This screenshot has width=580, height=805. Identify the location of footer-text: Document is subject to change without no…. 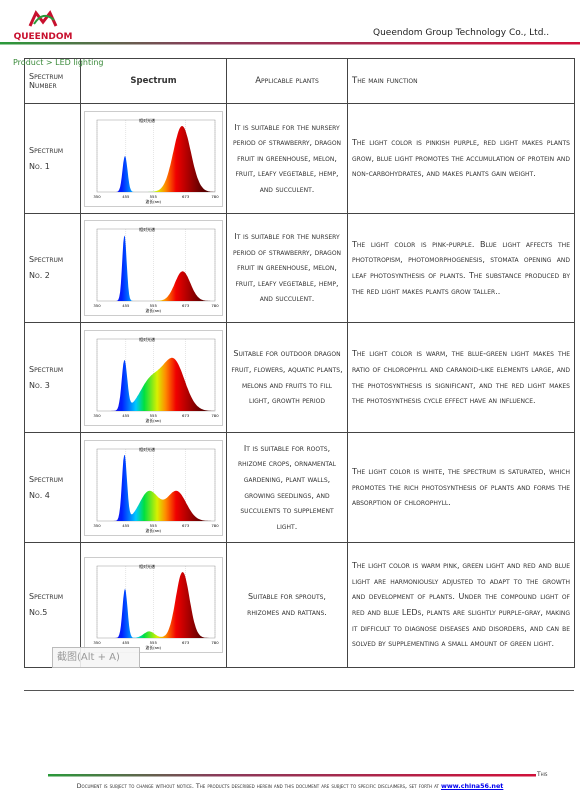
(257, 786).